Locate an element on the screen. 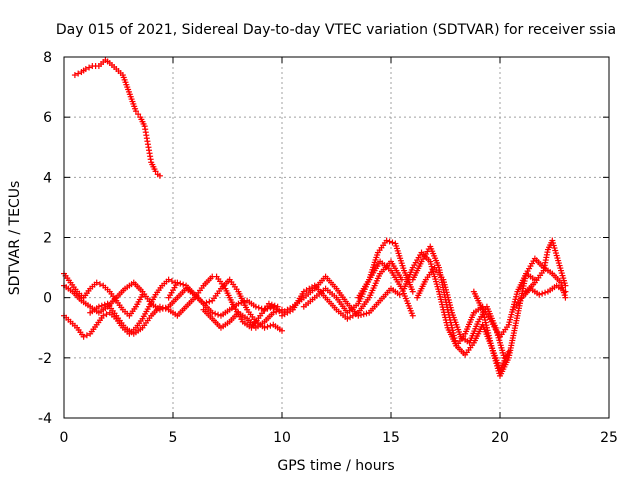 This screenshot has height=480, width=640. y-tick-label: 4 is located at coordinates (47, 178).